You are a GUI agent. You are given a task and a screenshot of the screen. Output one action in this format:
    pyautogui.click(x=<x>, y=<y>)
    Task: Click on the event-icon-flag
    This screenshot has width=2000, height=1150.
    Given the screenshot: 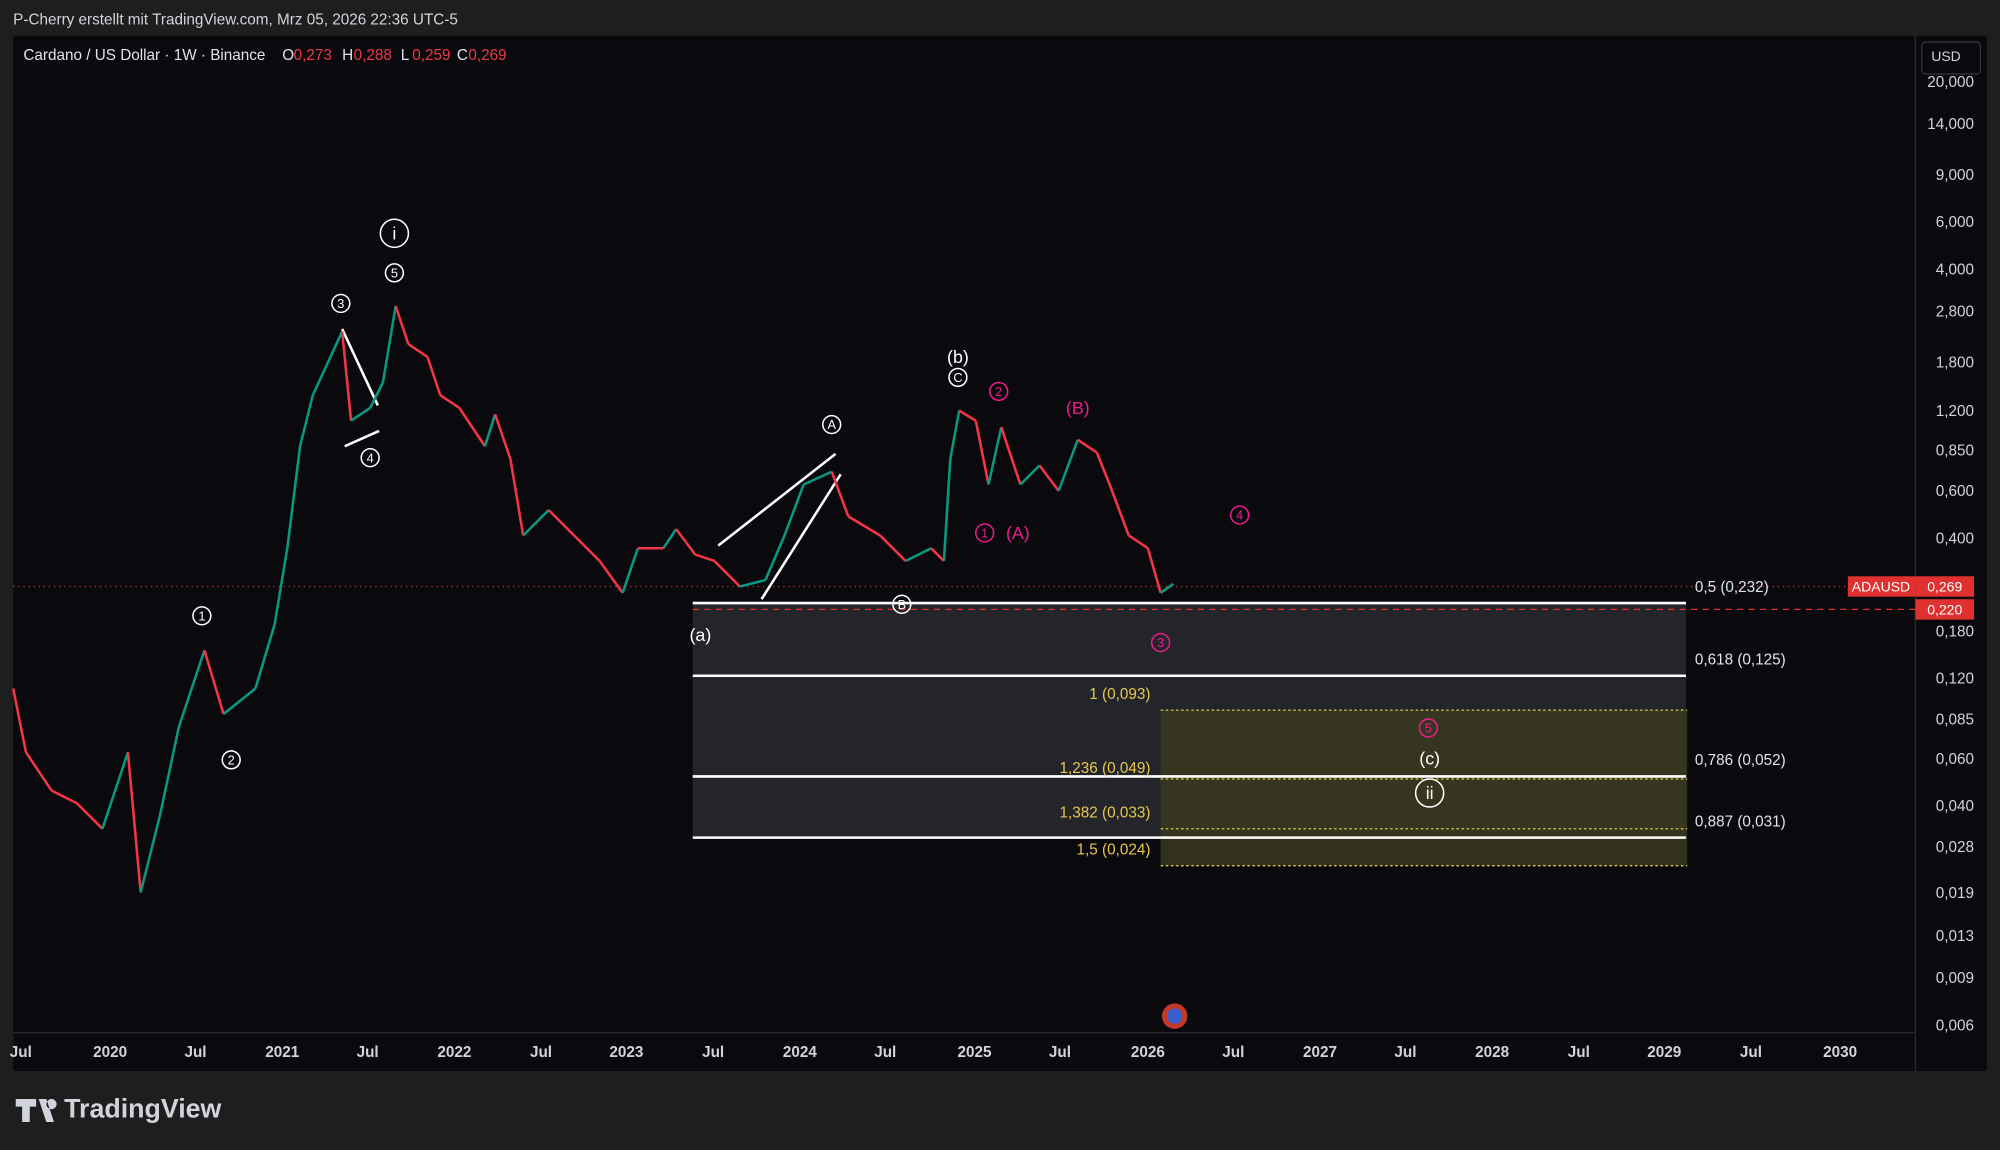 What is the action you would take?
    pyautogui.click(x=1175, y=1016)
    